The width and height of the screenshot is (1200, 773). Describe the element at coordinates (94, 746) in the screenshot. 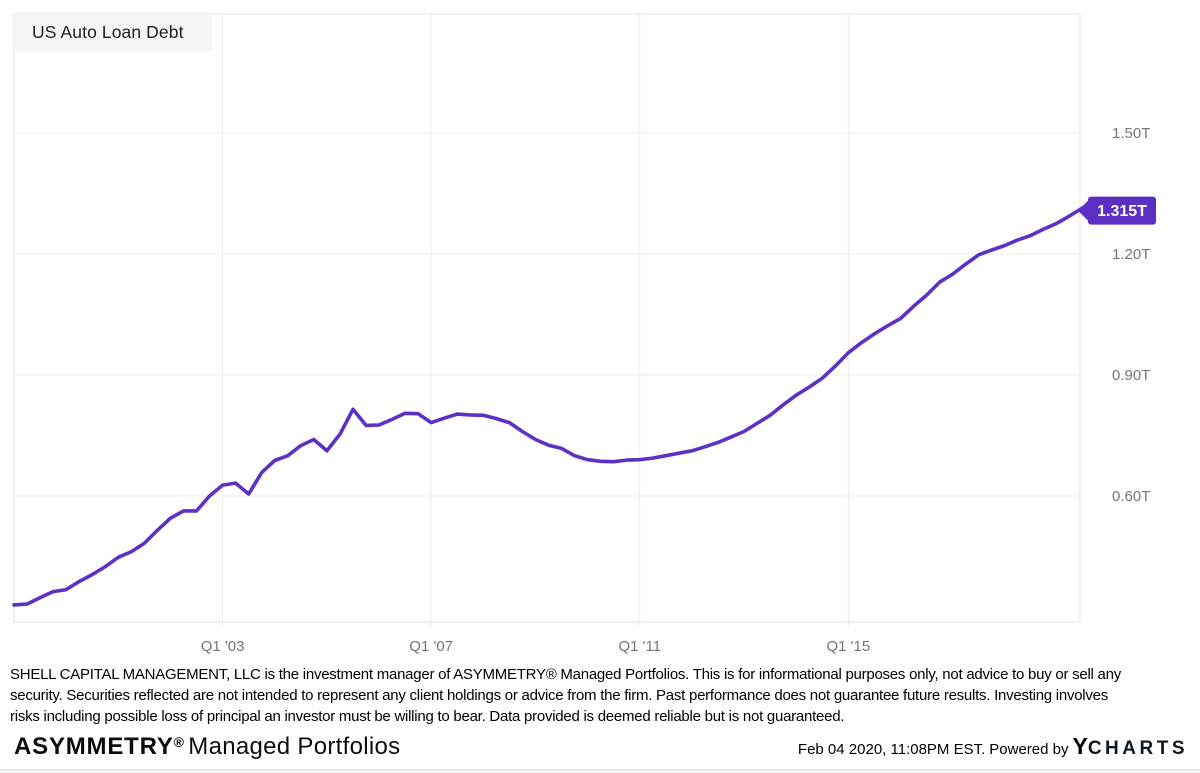

I see `brand-name: ASYMMETRY` at that location.